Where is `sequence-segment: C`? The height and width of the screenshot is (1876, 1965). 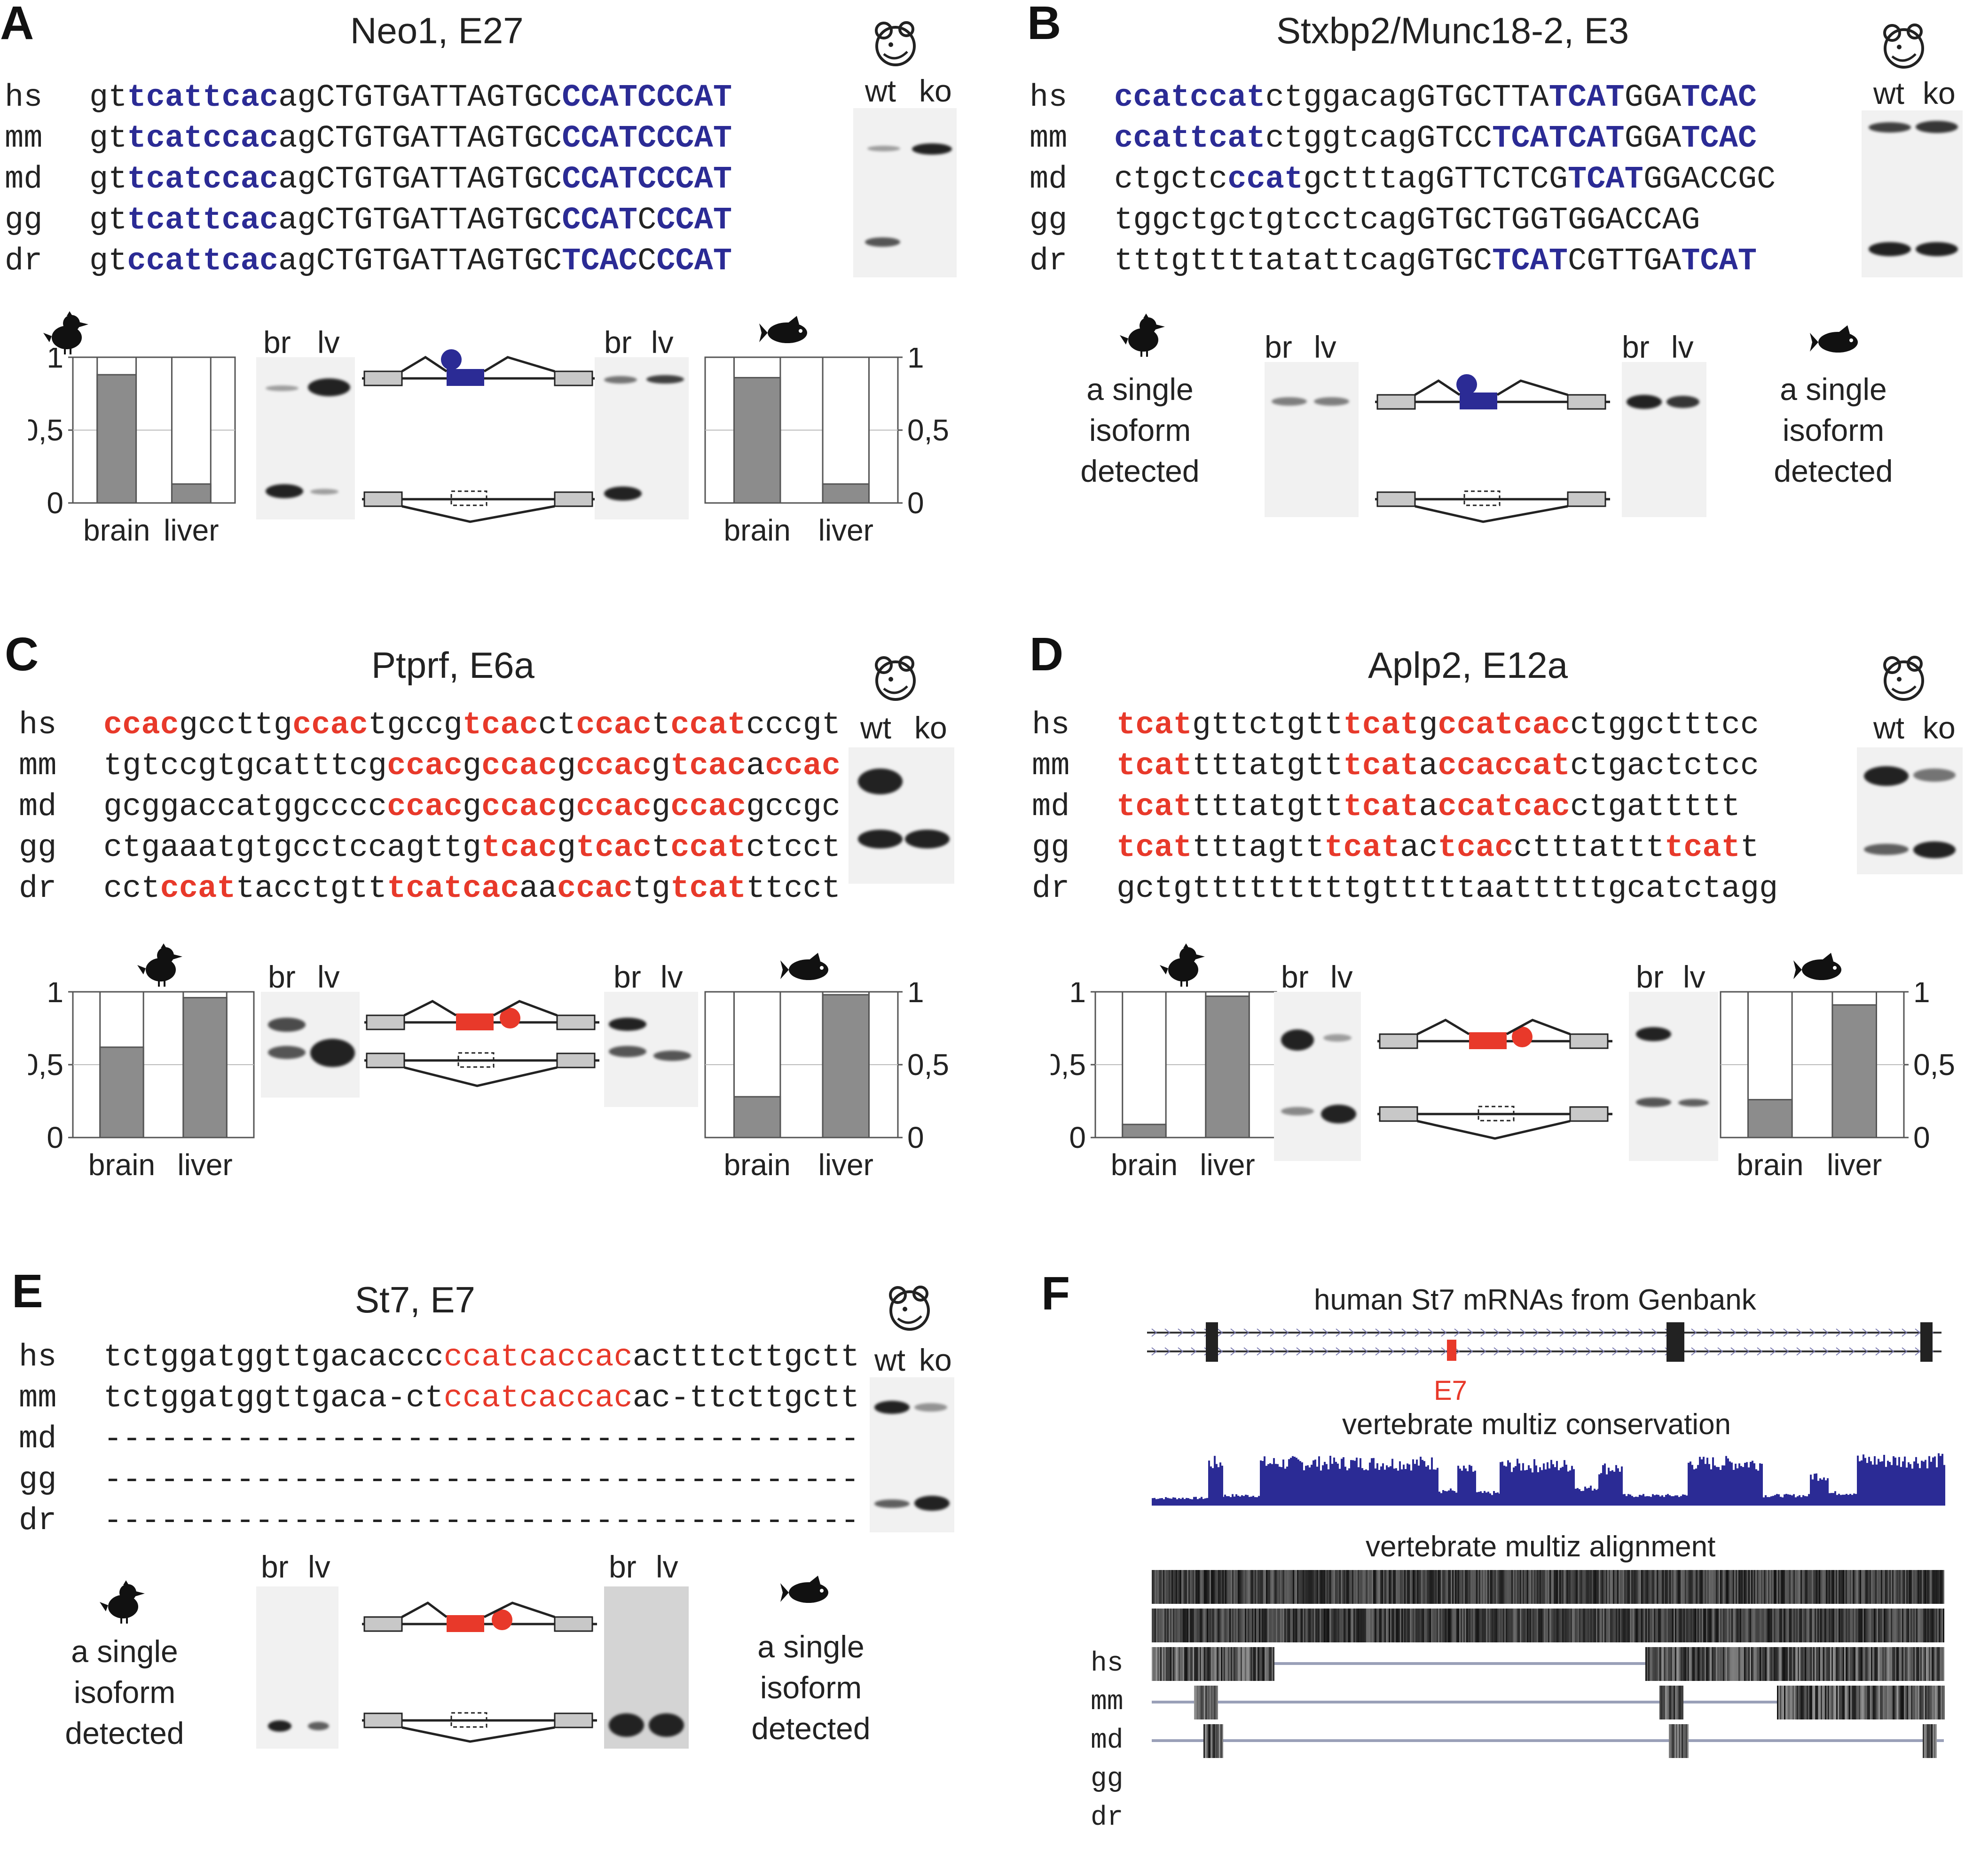
sequence-segment: C is located at coordinates (647, 261).